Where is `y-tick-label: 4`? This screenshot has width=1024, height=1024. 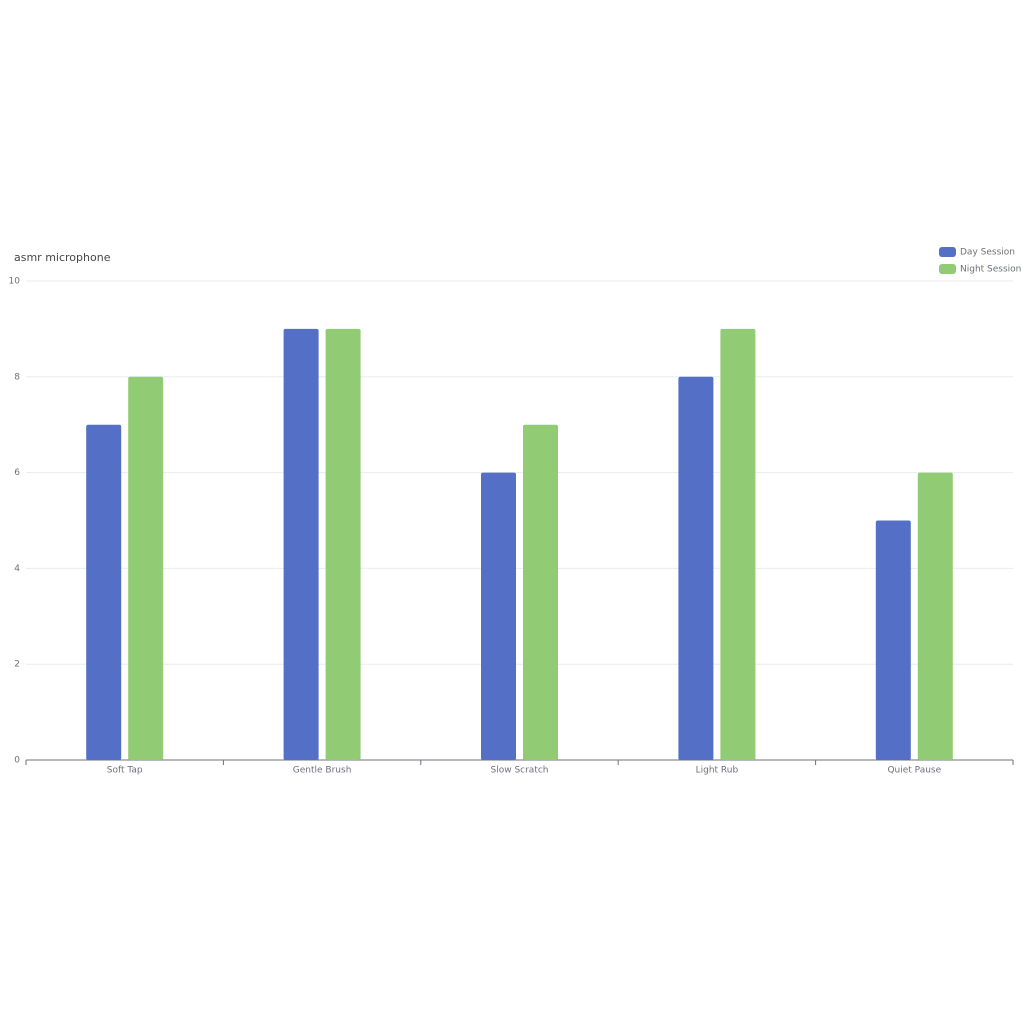 y-tick-label: 4 is located at coordinates (17, 569).